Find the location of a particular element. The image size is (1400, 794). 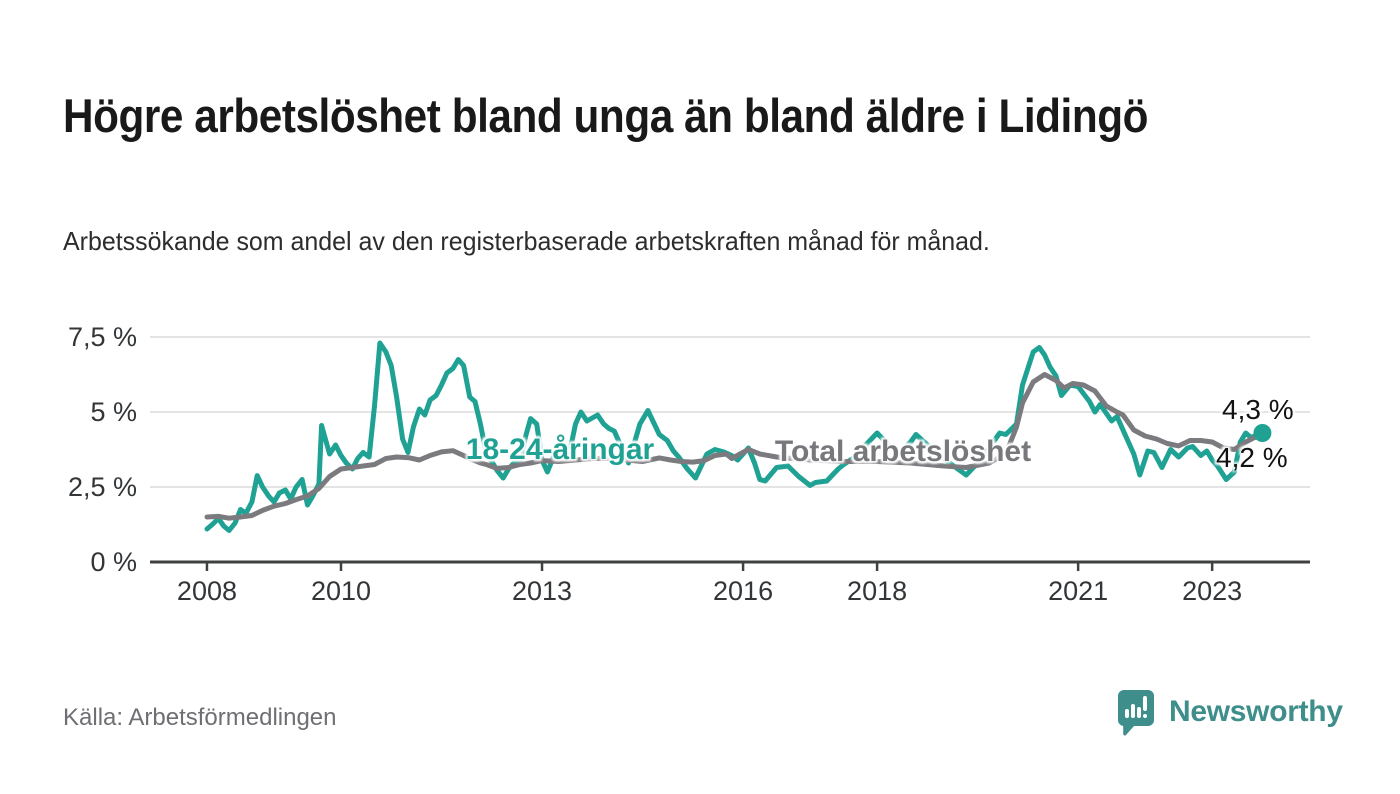

series-label-youth: 18-24-åringar is located at coordinates (560, 449).